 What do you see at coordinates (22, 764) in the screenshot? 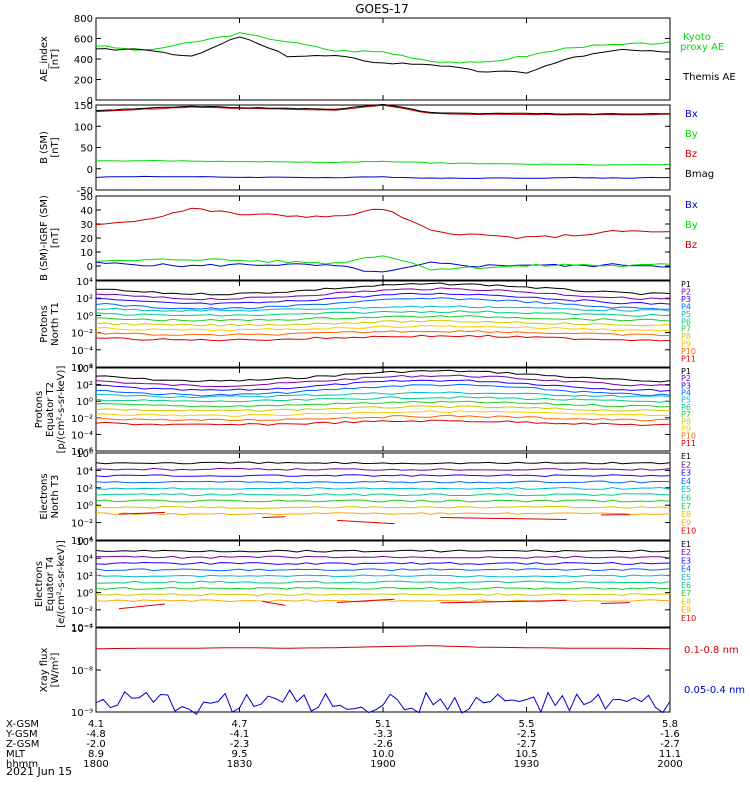
I see `orbit-row-label: hhmm` at bounding box center [22, 764].